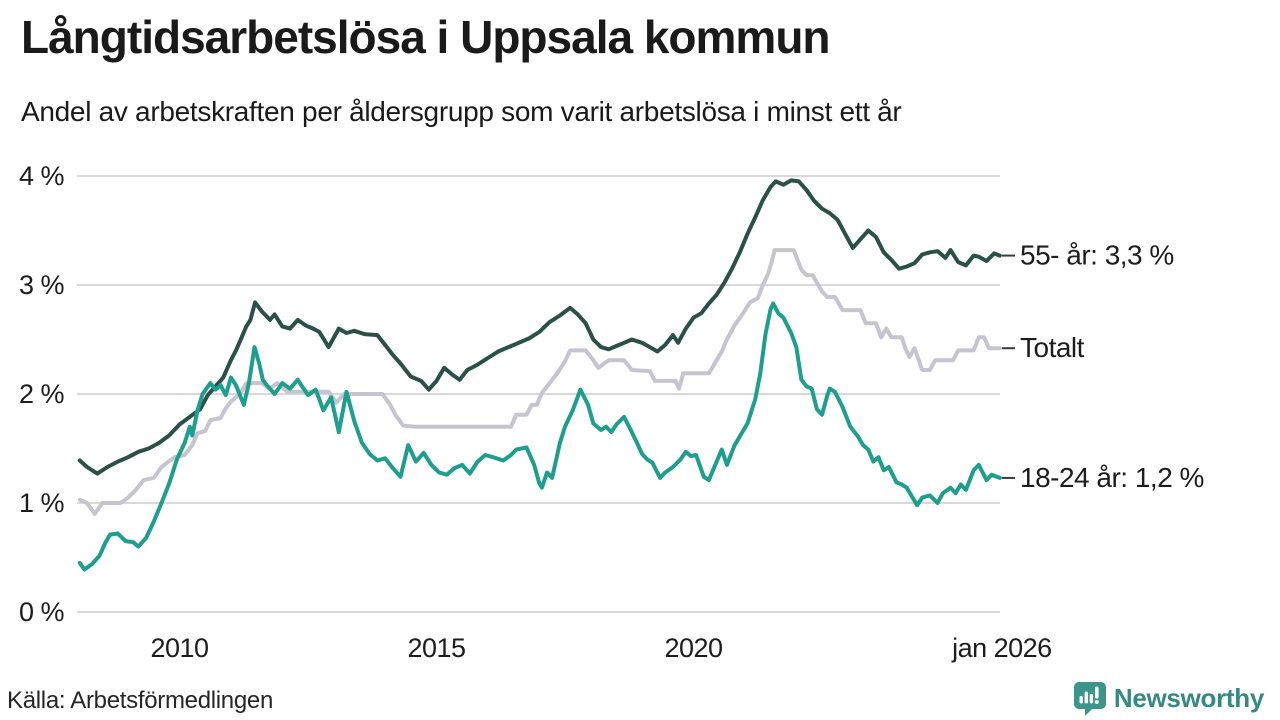 The width and height of the screenshot is (1280, 720). I want to click on series-end-label-18-24-ar: 18-24 år: 1,2 %, so click(1112, 477).